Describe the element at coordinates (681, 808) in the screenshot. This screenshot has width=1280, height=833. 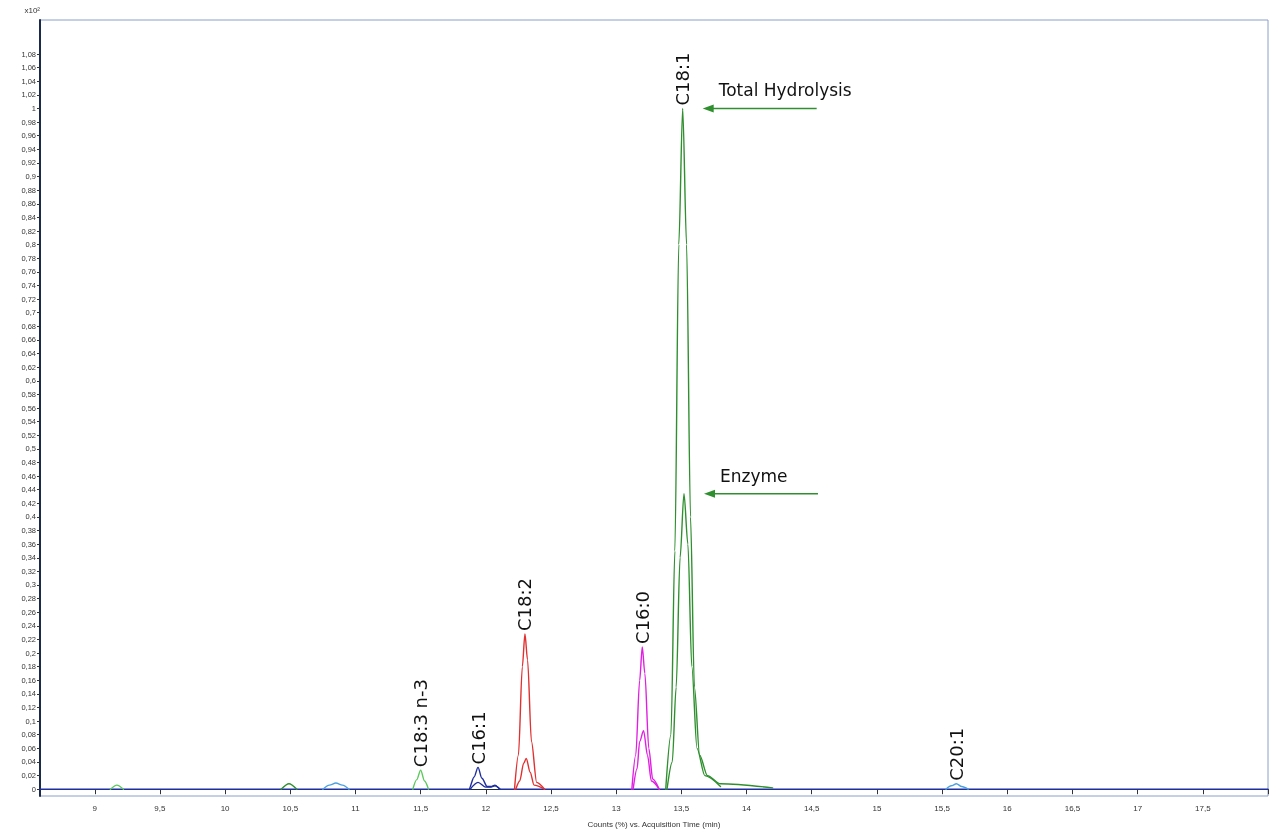
I see `x-tick-label: 13,5` at that location.